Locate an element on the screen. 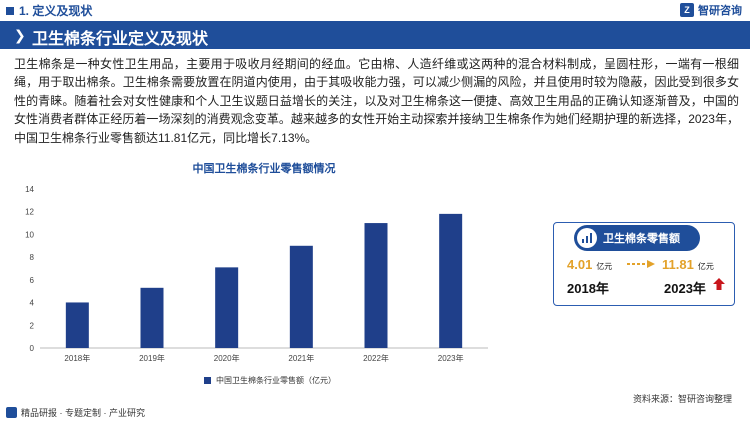 The width and height of the screenshot is (750, 421). footer-logo-icon is located at coordinates (11, 412).